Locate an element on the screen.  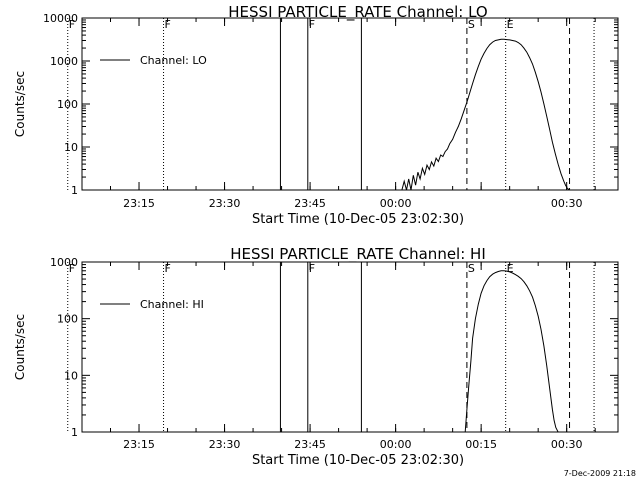
legend-label: Channel: LO is located at coordinates (173, 60).